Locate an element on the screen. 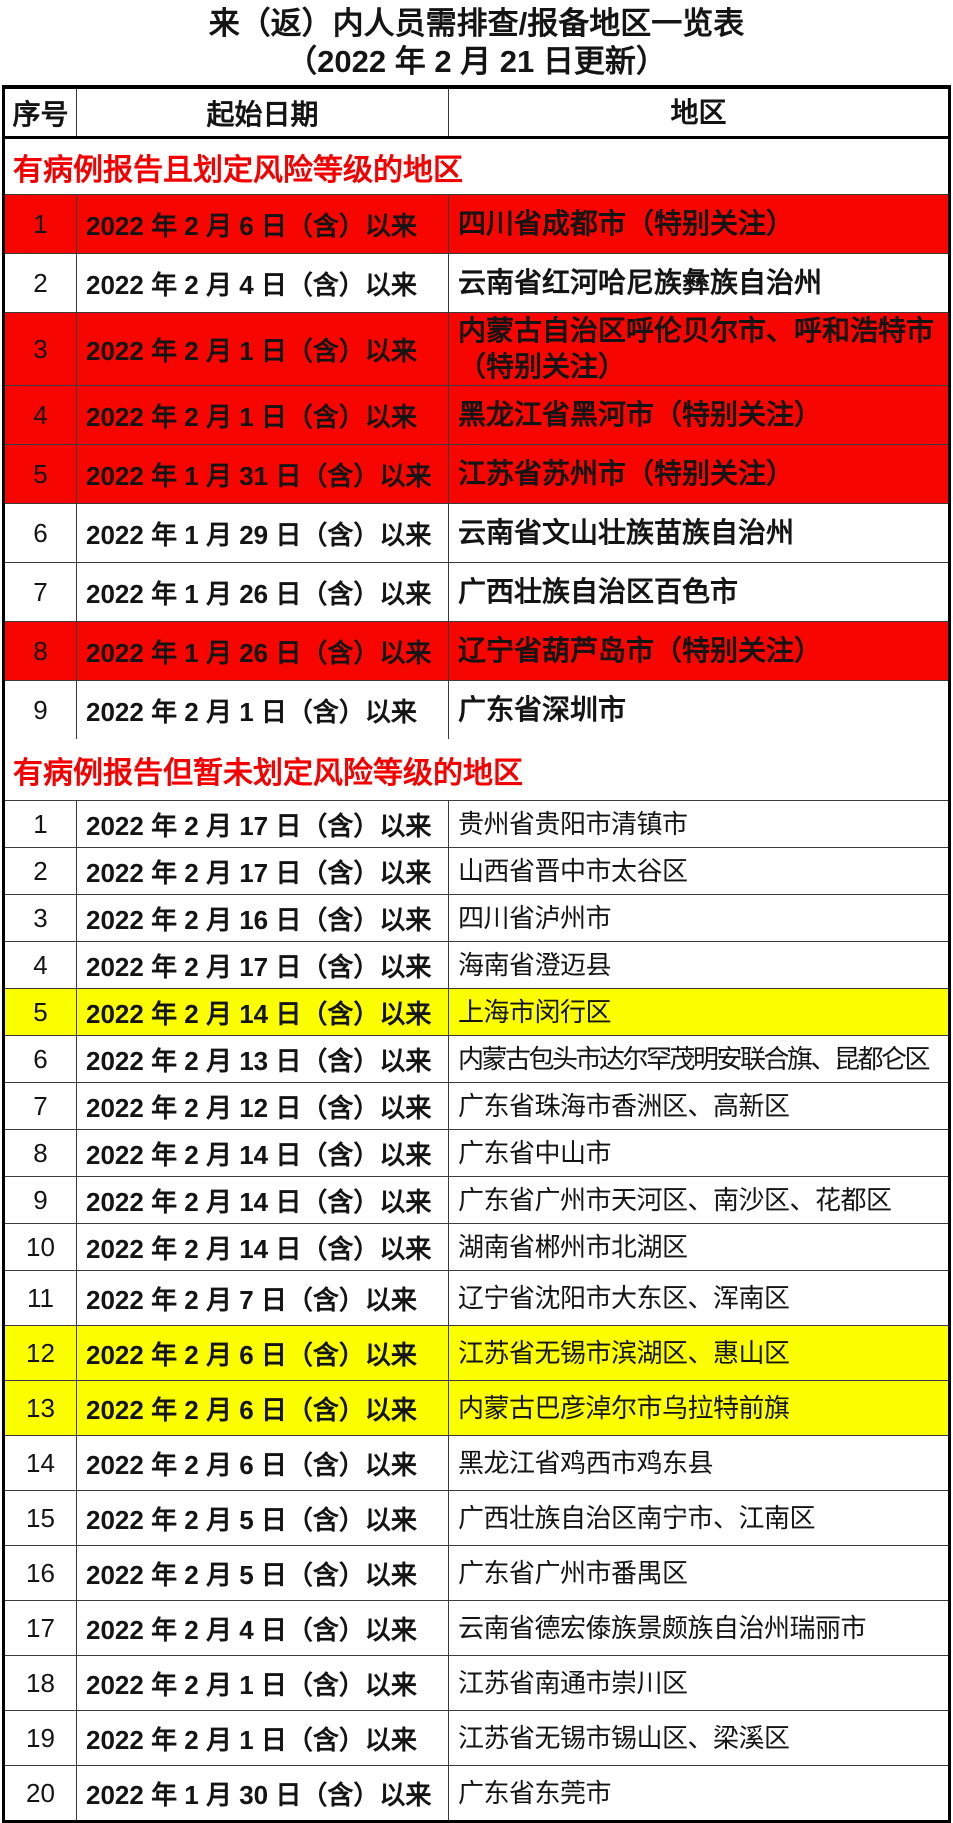 Image resolution: width=953 pixels, height=1823 pixels. row-region-cell: 江苏省南通市崇川区 is located at coordinates (573, 1683).